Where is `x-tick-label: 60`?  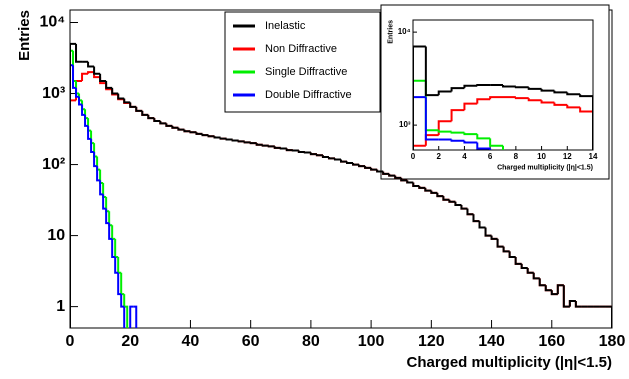 x-tick-label: 60 is located at coordinates (251, 341).